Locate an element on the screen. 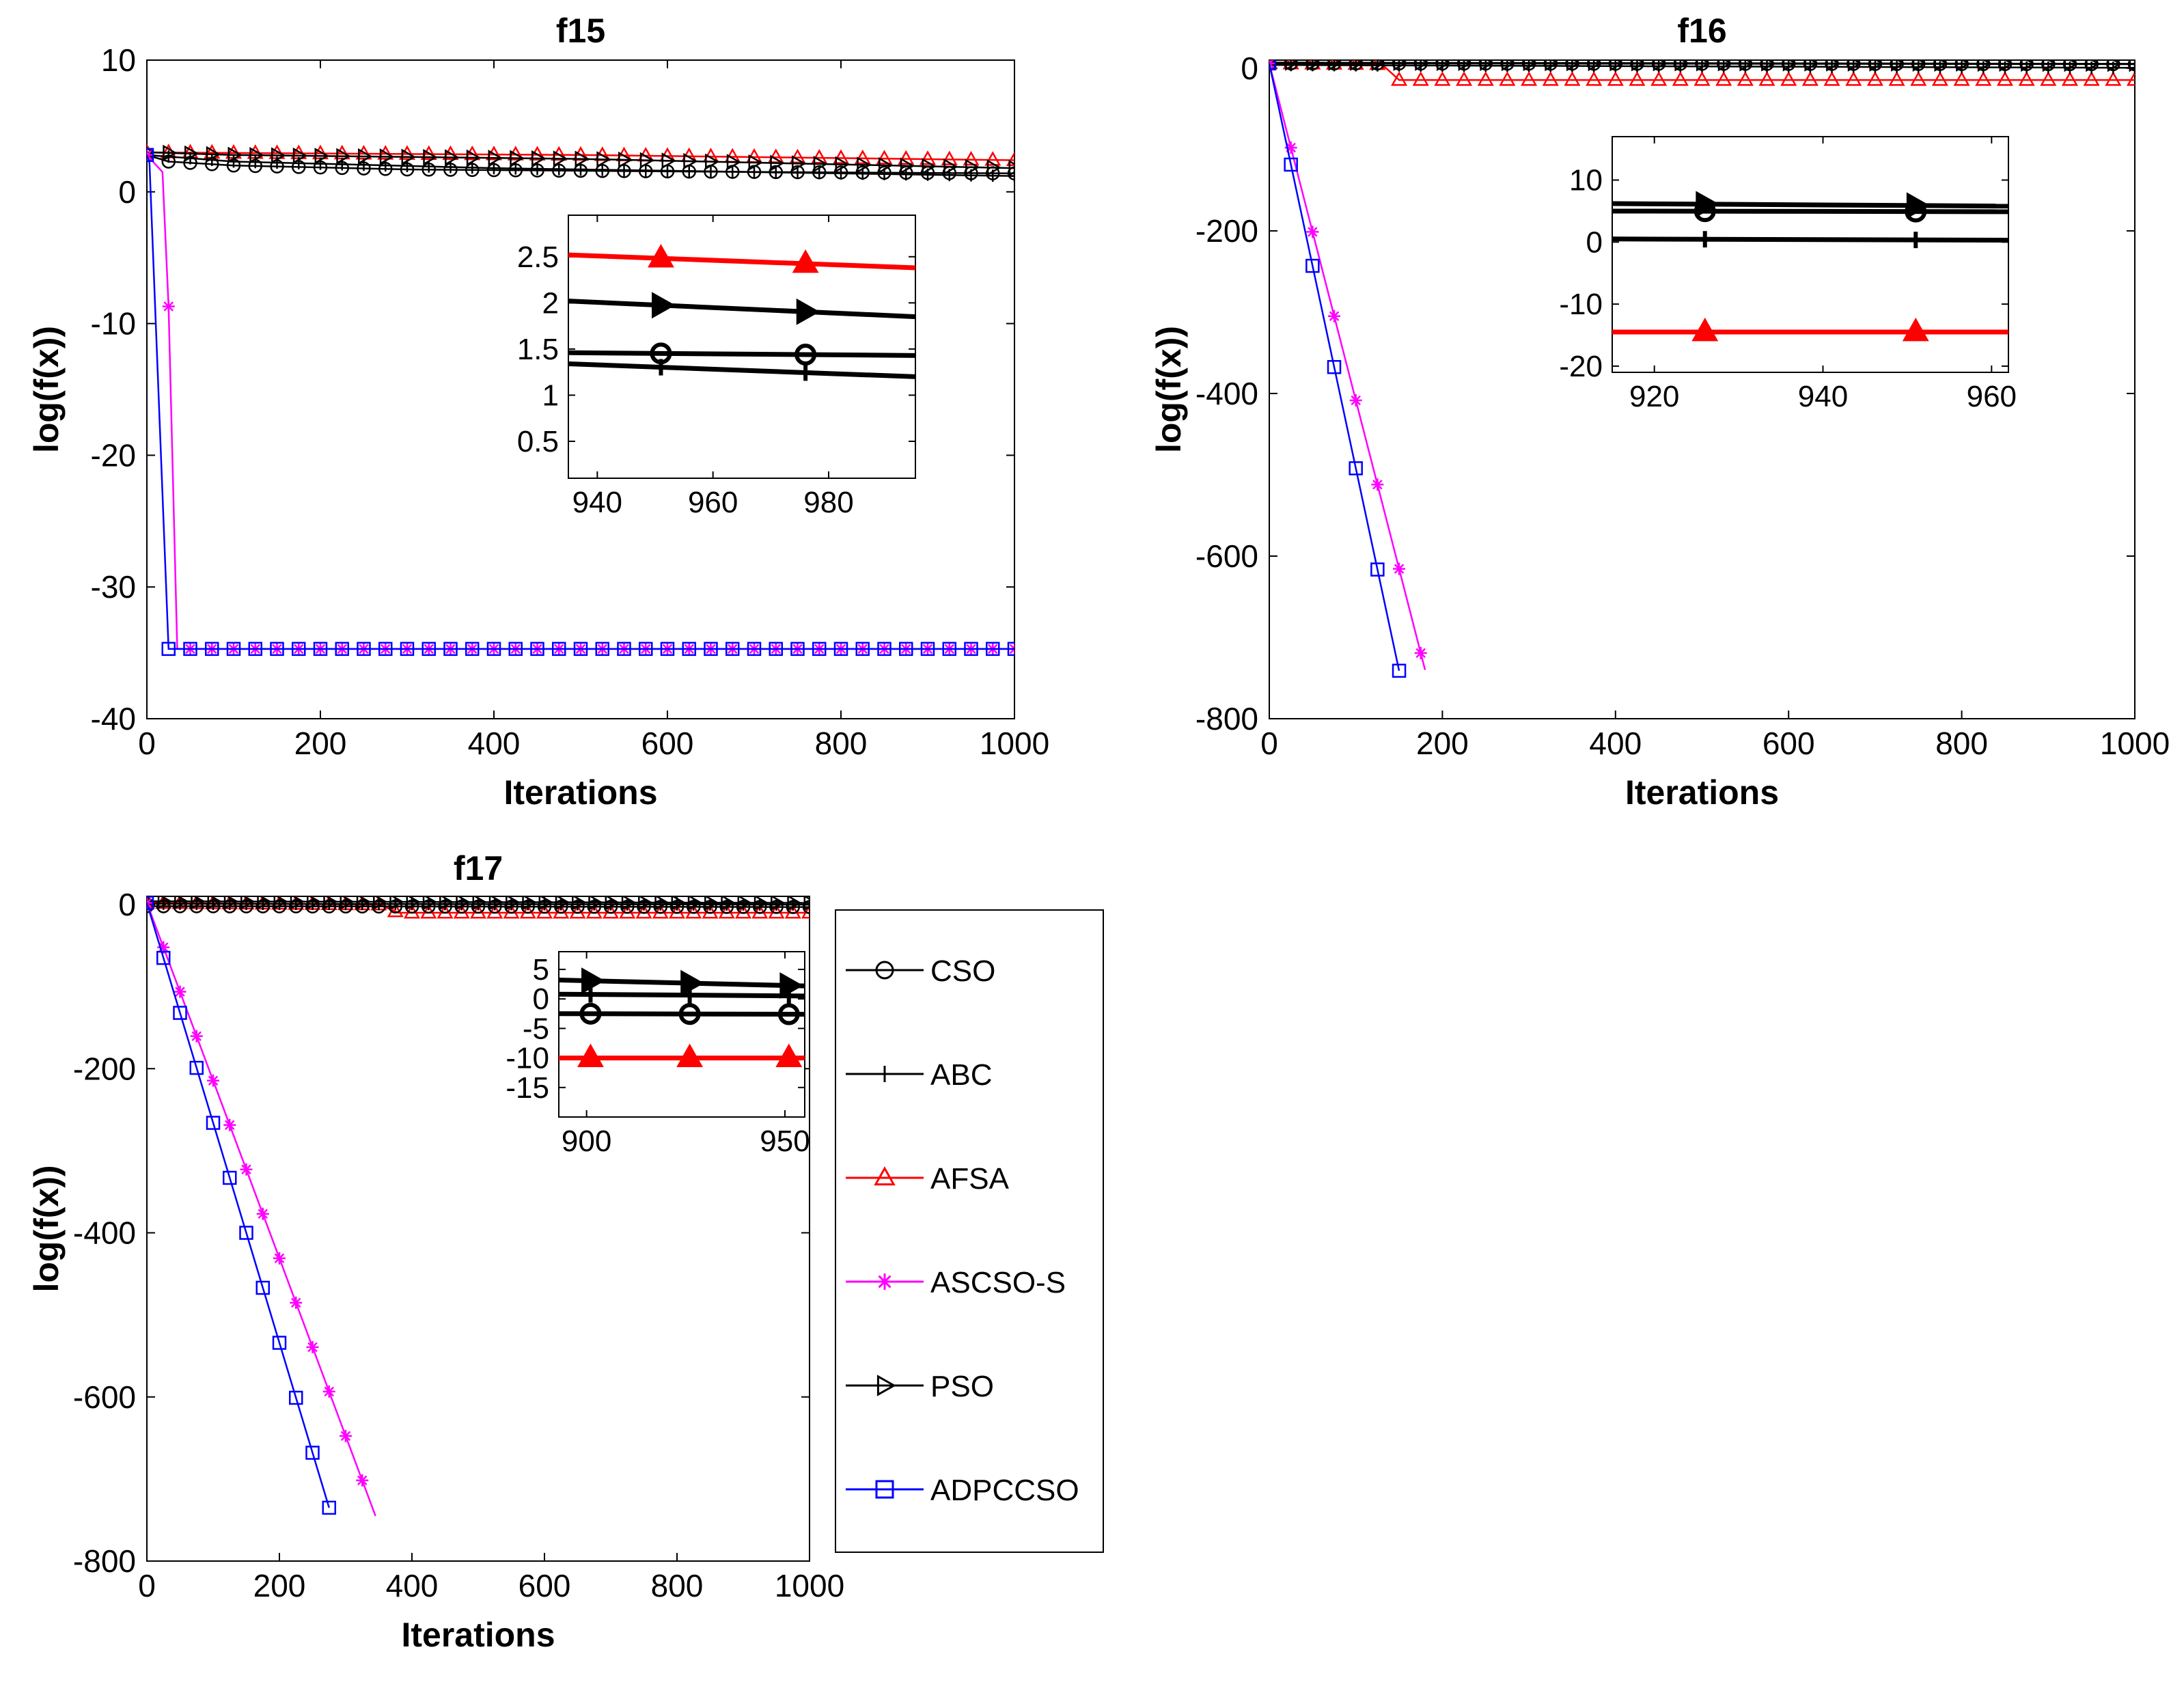  y-axis-label: log(f(x)) is located at coordinates (46, 390).